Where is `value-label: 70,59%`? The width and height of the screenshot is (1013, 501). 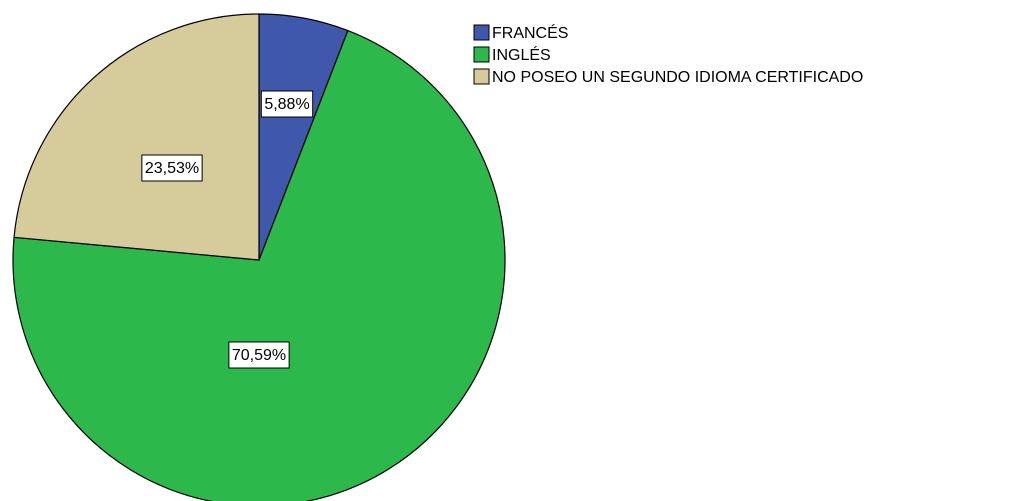
value-label: 70,59% is located at coordinates (259, 355).